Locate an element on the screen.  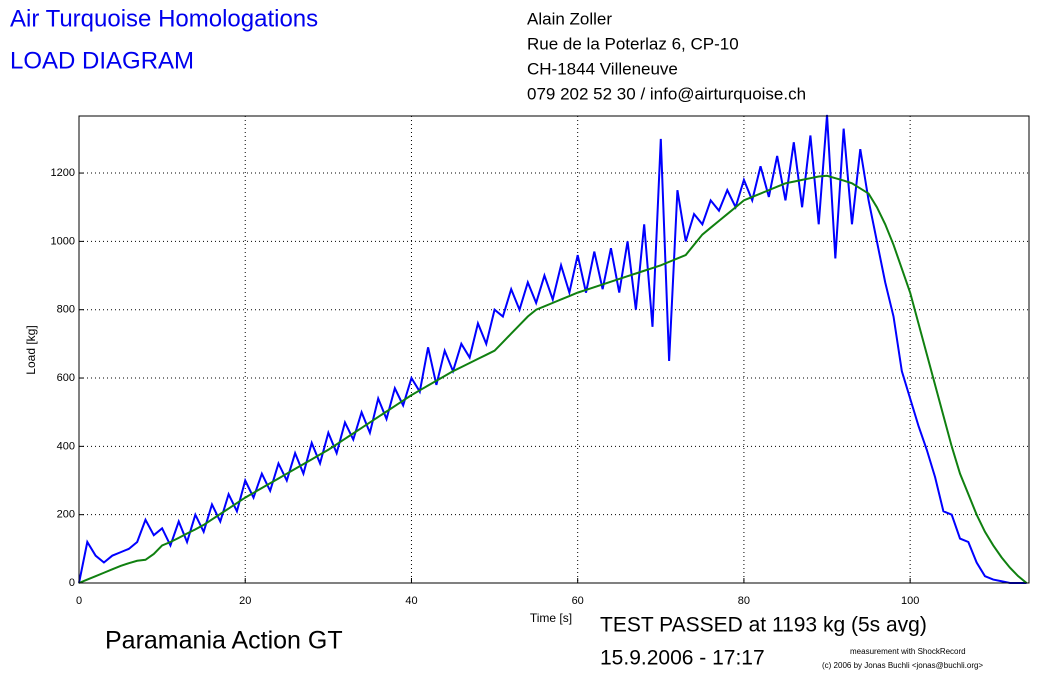
address-line: 079 202 52 30 / info@airturquoise.ch is located at coordinates (666, 93).